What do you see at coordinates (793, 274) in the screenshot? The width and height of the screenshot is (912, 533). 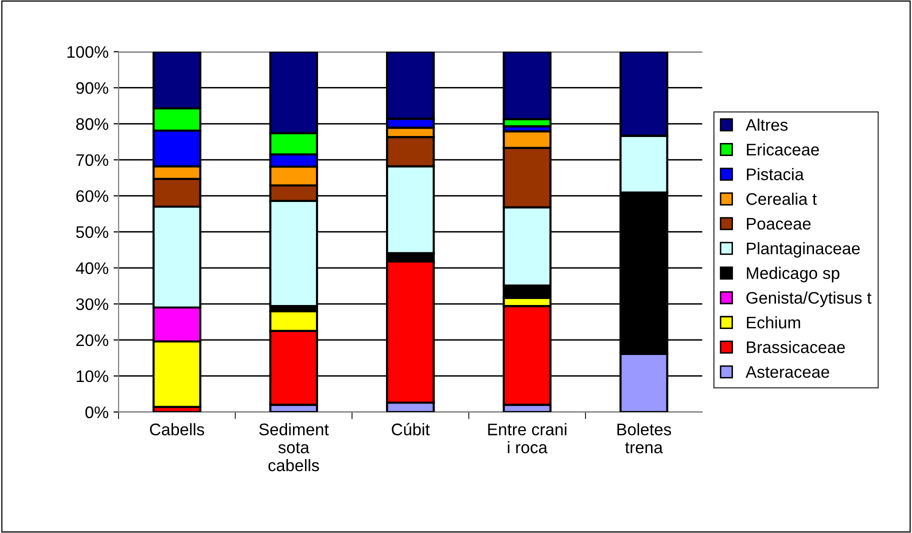 I see `legend-label: Medicago sp` at bounding box center [793, 274].